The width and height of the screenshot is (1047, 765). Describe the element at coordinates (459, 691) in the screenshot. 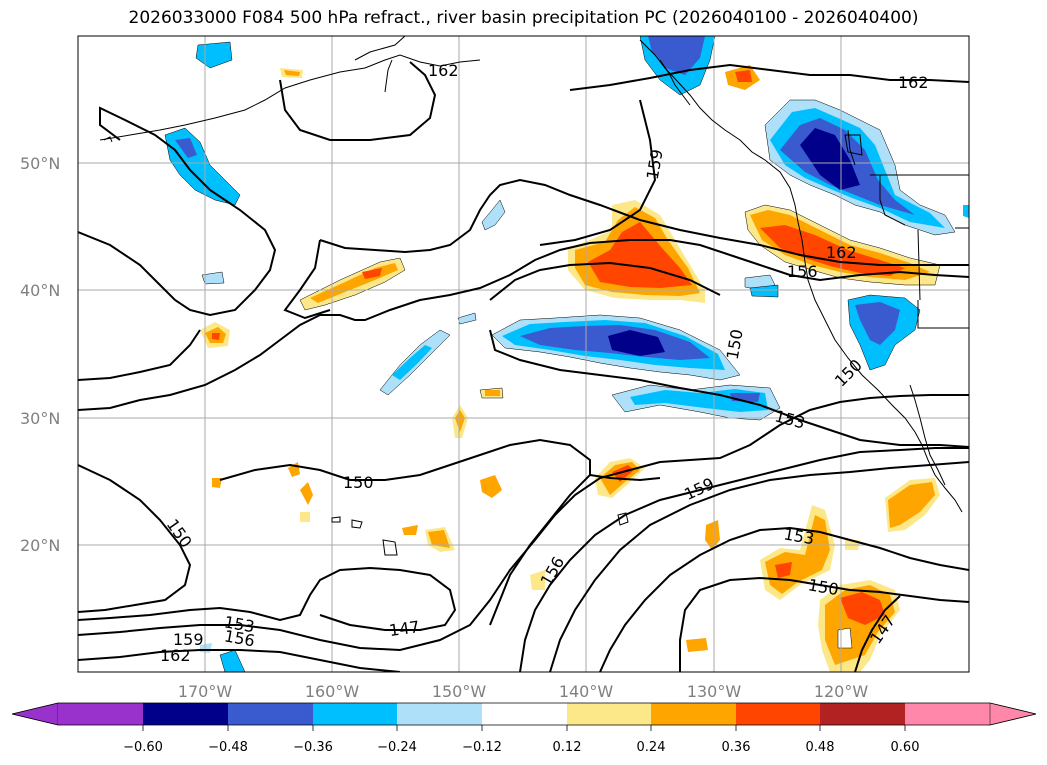

I see `lon-label-150w: 150°W` at that location.